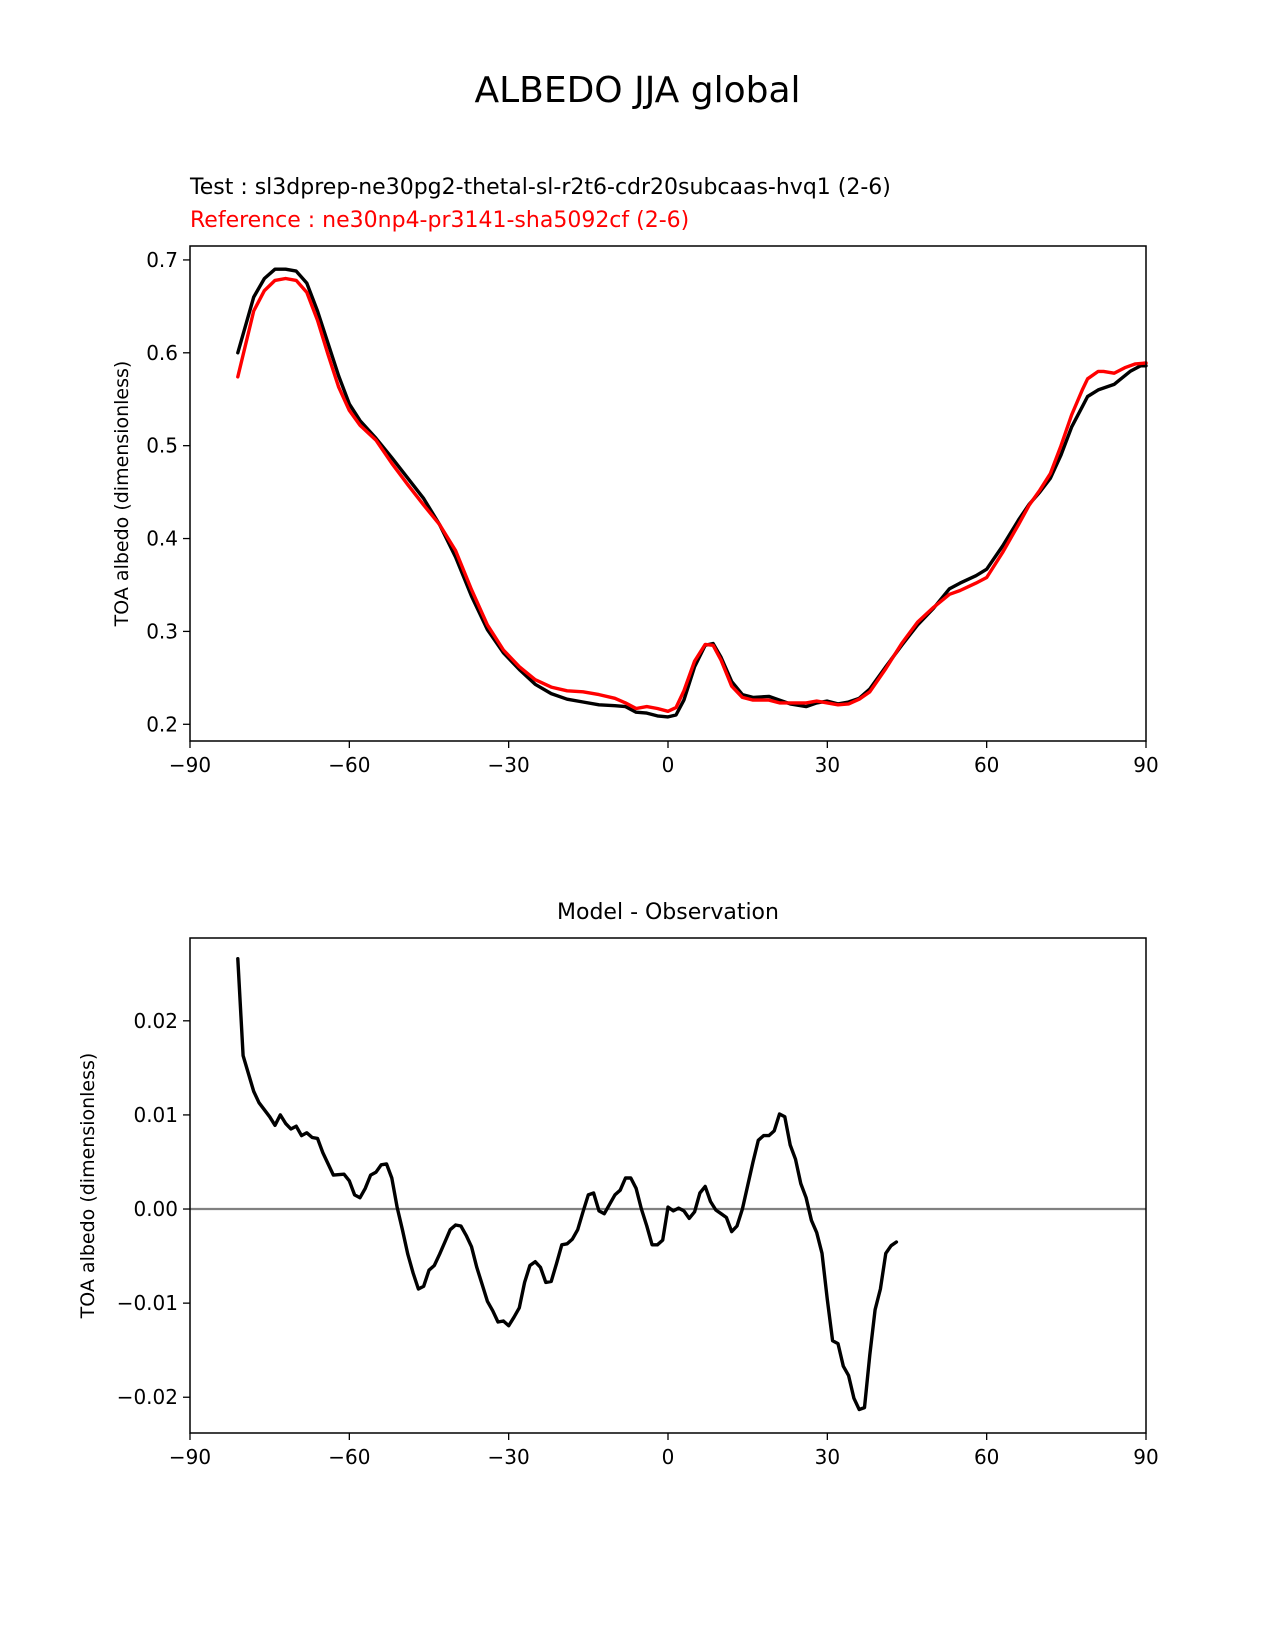 Image resolution: width=1275 pixels, height=1650 pixels. I want to click on y-tick-label: 0.00, so click(155, 1209).